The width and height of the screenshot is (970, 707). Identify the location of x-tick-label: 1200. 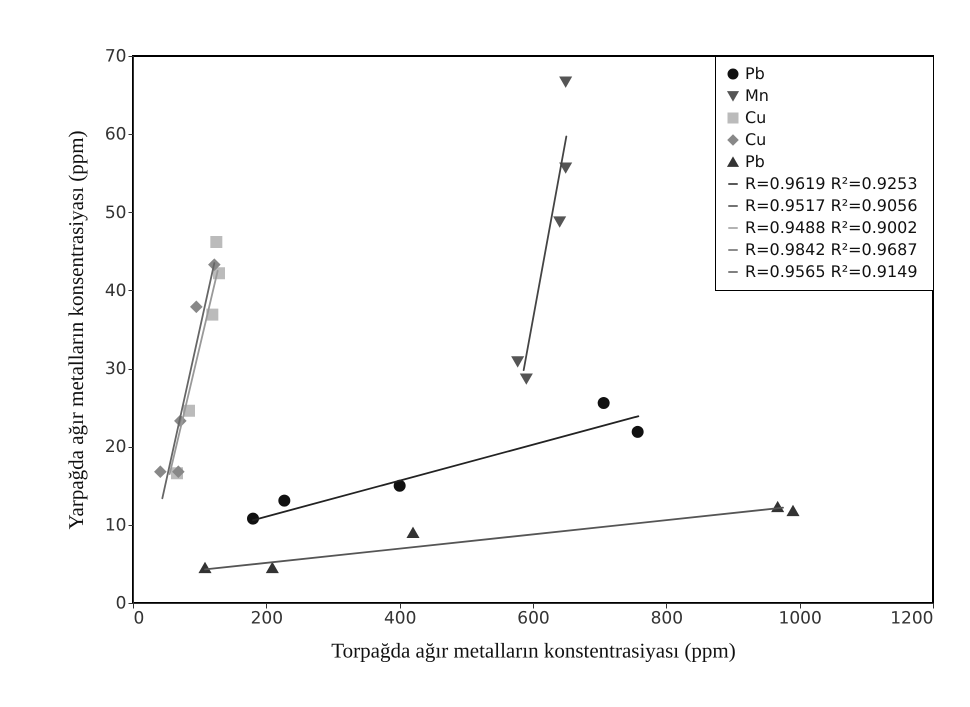
(912, 618).